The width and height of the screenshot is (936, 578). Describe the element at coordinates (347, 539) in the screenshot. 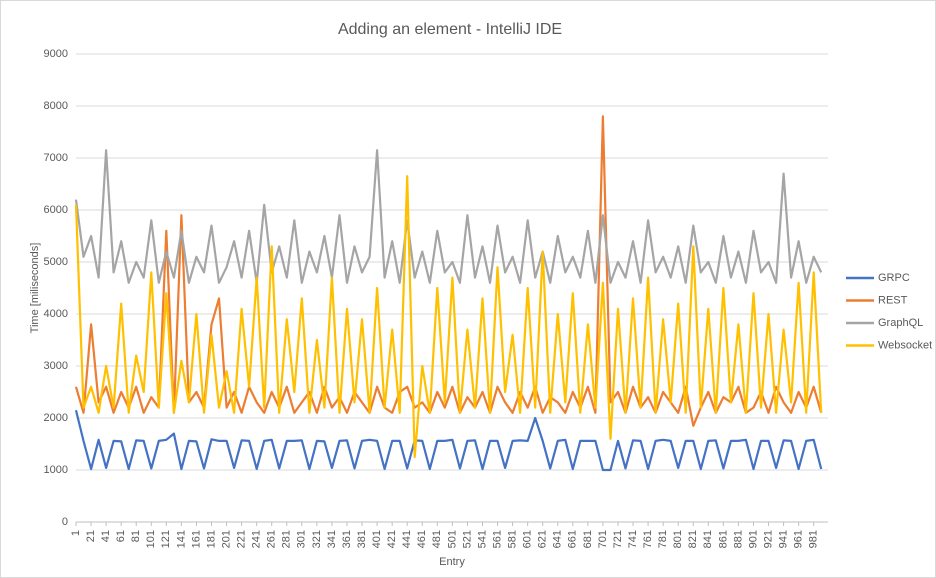

I see `x-tick-label: 361` at that location.